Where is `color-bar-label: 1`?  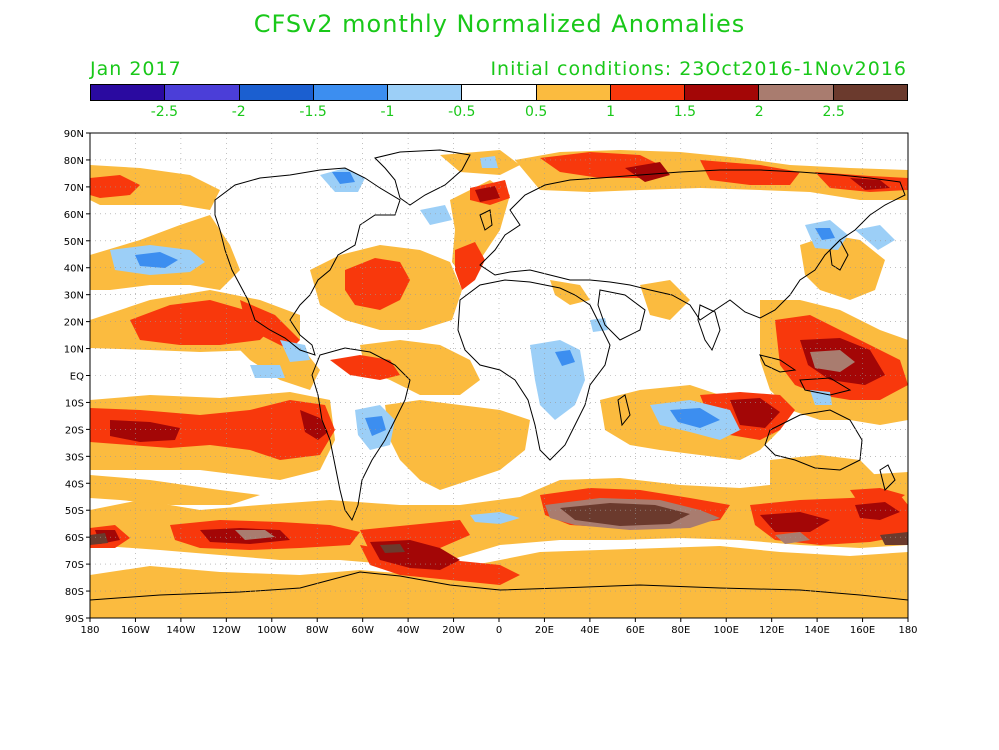
color-bar-label: 1 is located at coordinates (610, 112).